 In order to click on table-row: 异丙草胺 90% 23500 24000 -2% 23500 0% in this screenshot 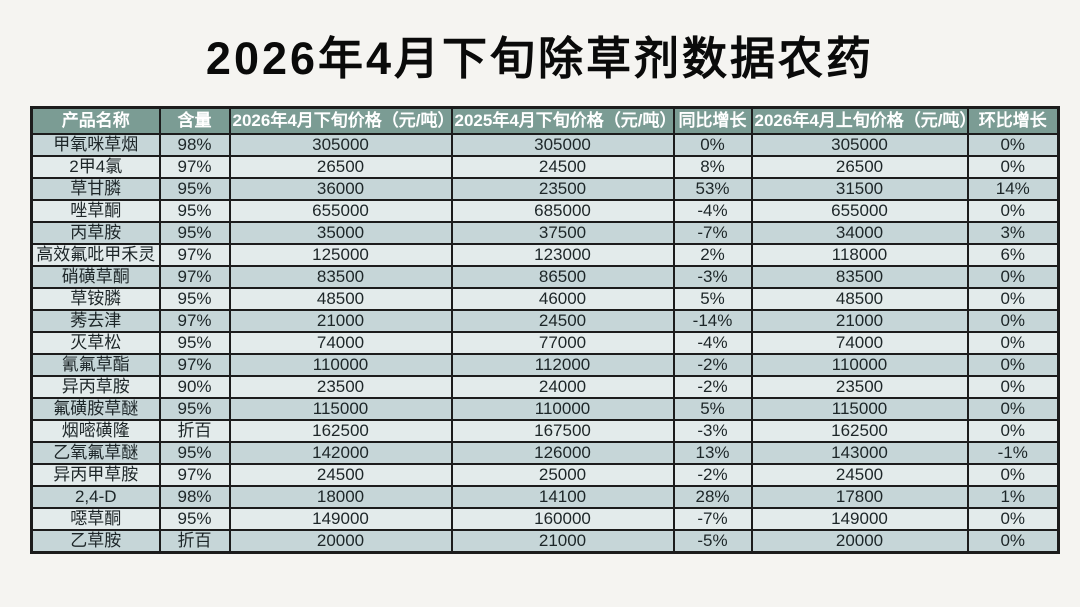, I will do `click(545, 387)`.